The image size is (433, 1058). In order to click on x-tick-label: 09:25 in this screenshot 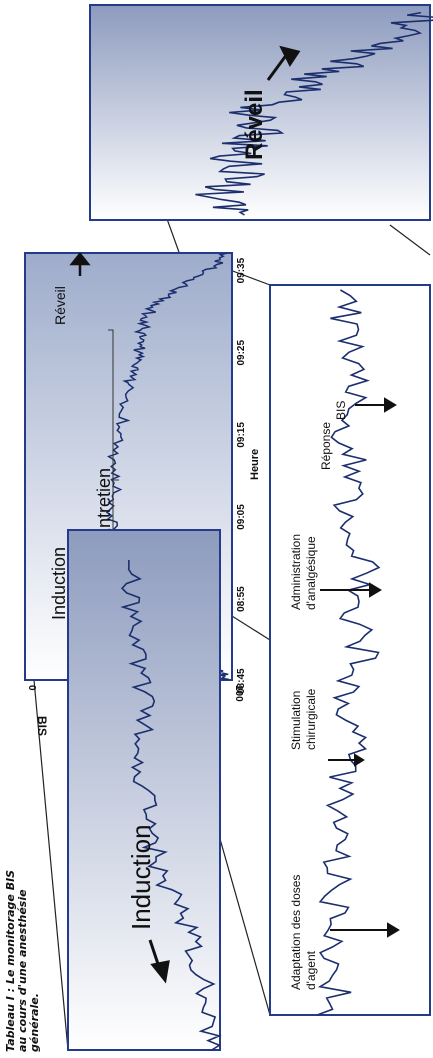, I will do `click(241, 353)`.